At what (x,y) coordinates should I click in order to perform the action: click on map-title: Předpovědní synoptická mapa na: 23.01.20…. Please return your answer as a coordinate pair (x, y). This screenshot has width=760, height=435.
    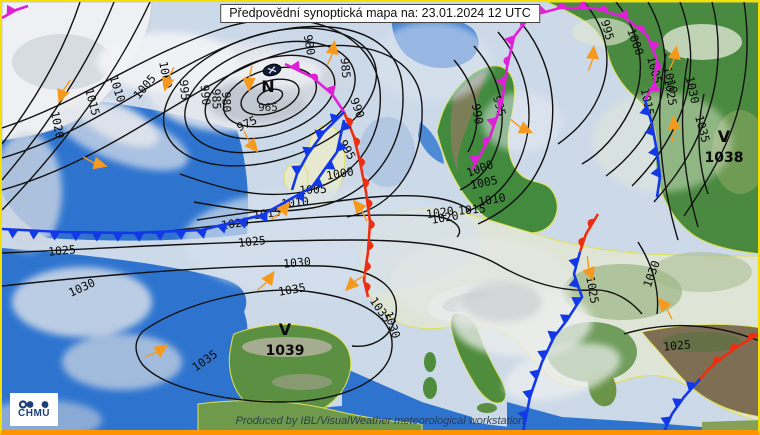
    Looking at the image, I should click on (380, 13).